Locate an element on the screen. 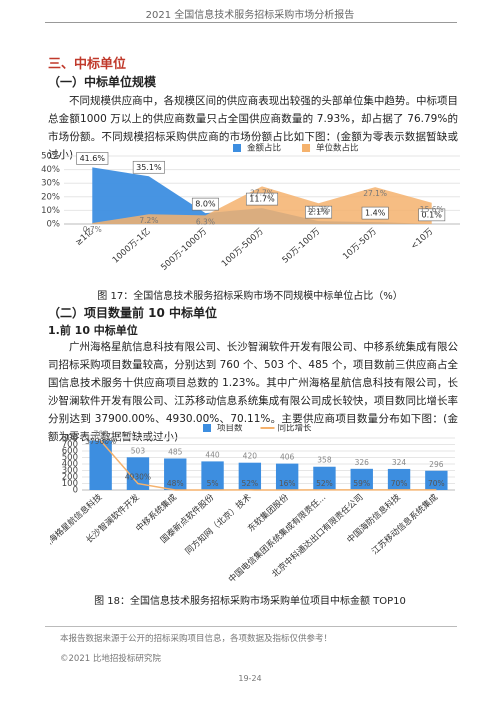 The width and height of the screenshot is (500, 706). data-label: 0.7% is located at coordinates (92, 229).